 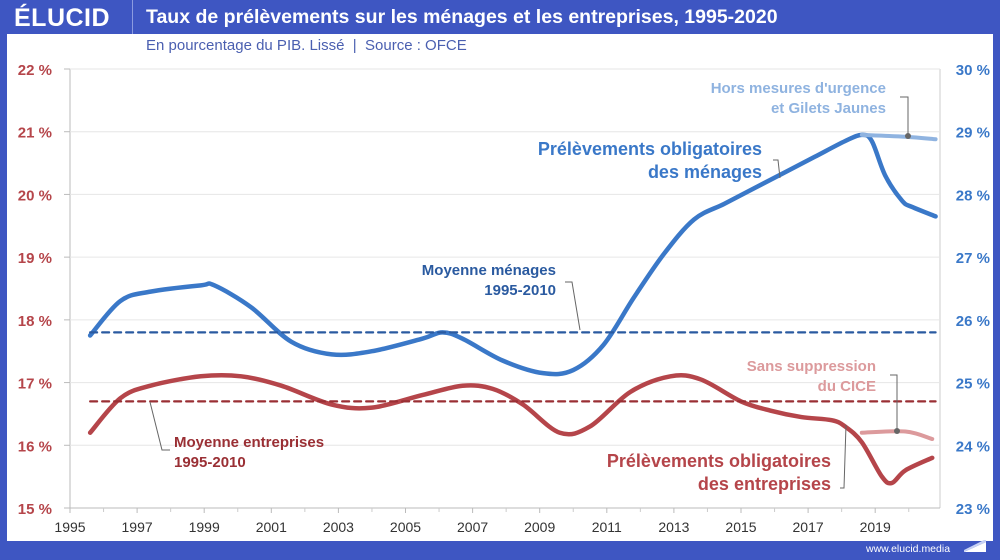 I want to click on elucid-footer-icon, so click(x=975, y=546).